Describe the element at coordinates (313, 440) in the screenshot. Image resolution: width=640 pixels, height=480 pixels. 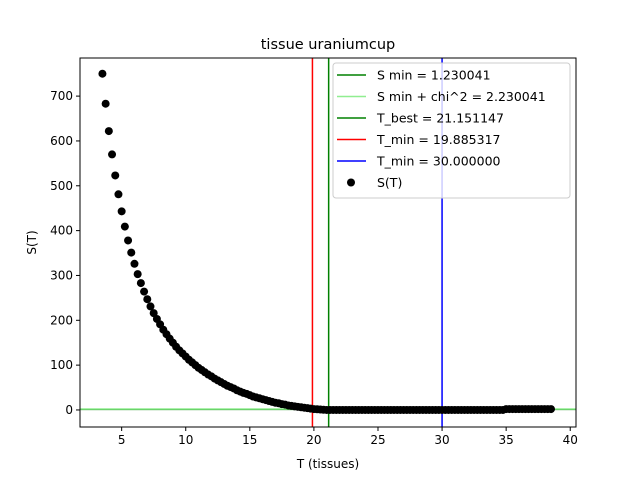
I see `x-tick-label: 20` at that location.